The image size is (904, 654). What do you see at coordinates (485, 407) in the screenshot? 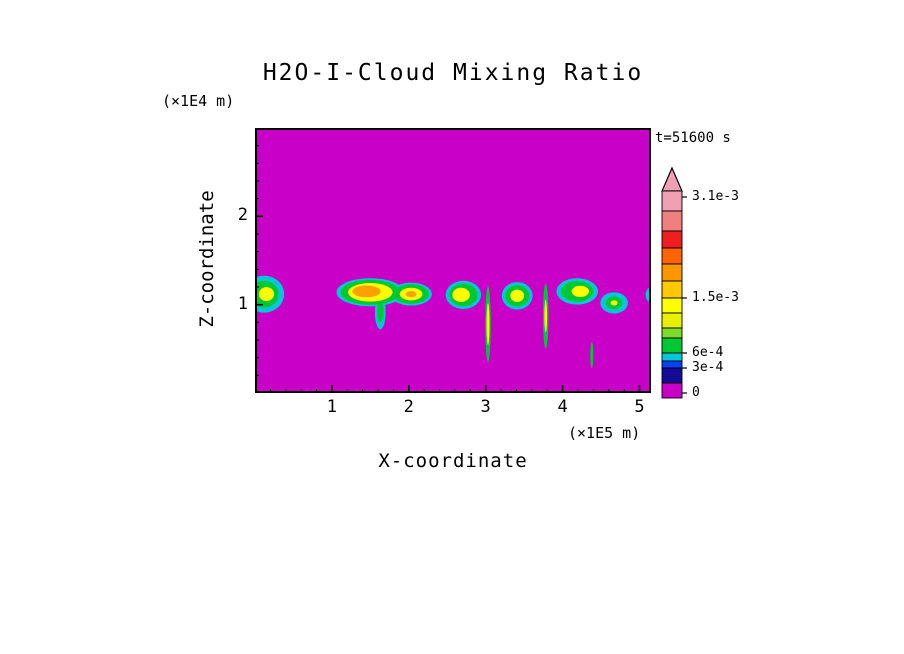
I see `x-tick-label-3: 3` at bounding box center [485, 407].